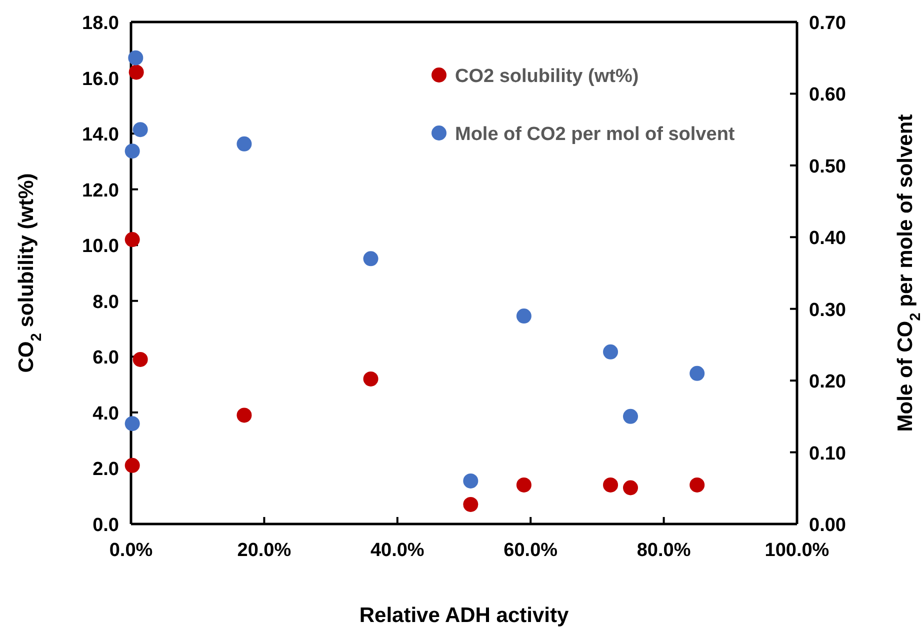  What do you see at coordinates (105, 469) in the screenshot?
I see `y-tick-label: 2.0` at bounding box center [105, 469].